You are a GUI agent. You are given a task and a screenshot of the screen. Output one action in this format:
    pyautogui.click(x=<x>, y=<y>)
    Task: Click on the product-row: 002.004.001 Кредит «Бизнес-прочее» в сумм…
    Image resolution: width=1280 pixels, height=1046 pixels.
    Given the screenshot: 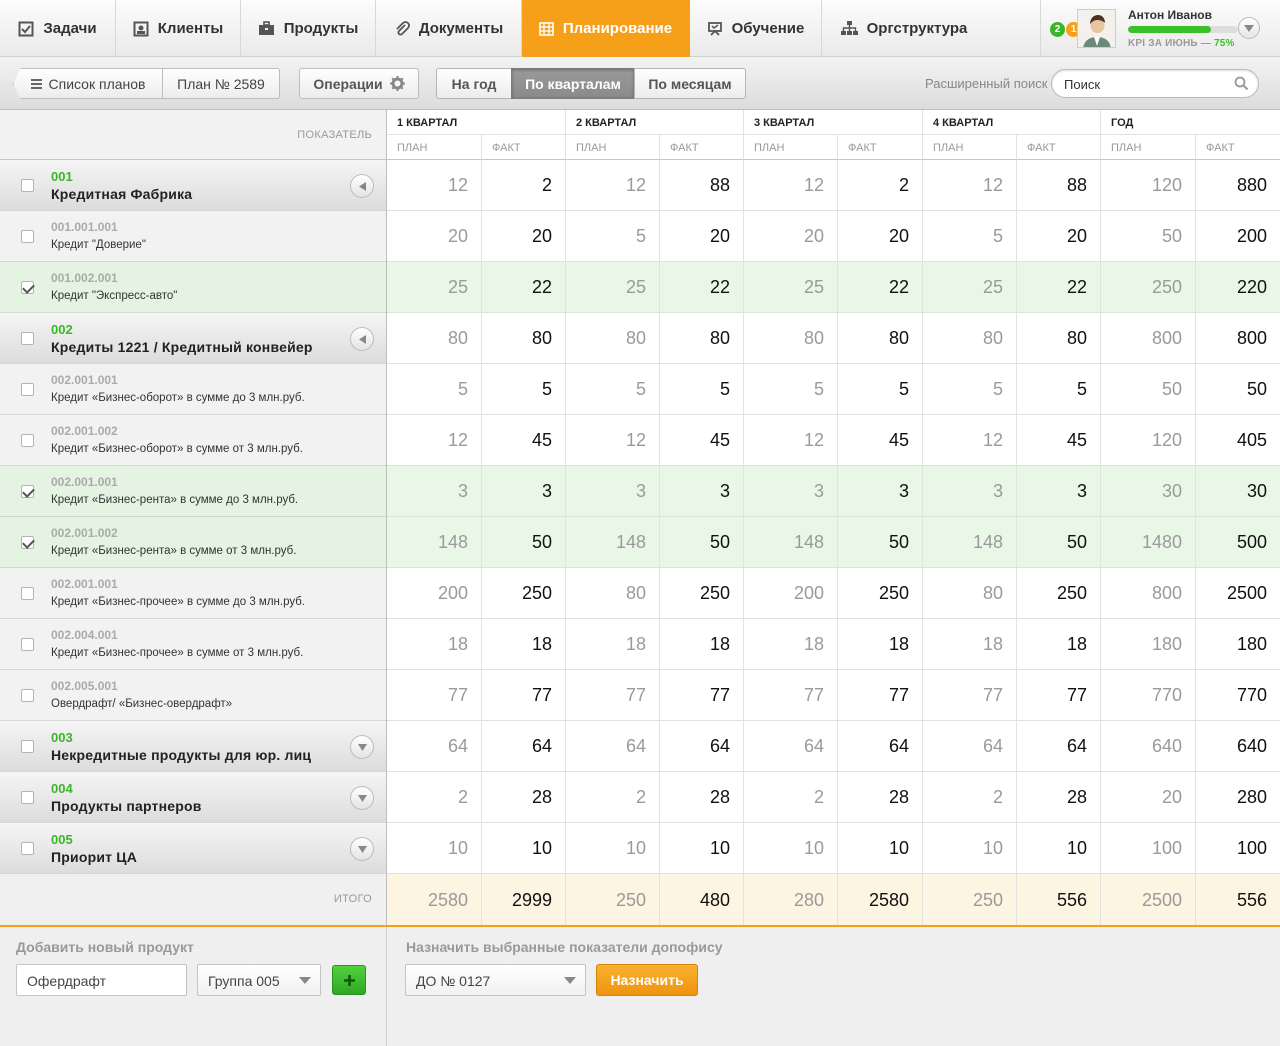 What is the action you would take?
    pyautogui.click(x=193, y=644)
    